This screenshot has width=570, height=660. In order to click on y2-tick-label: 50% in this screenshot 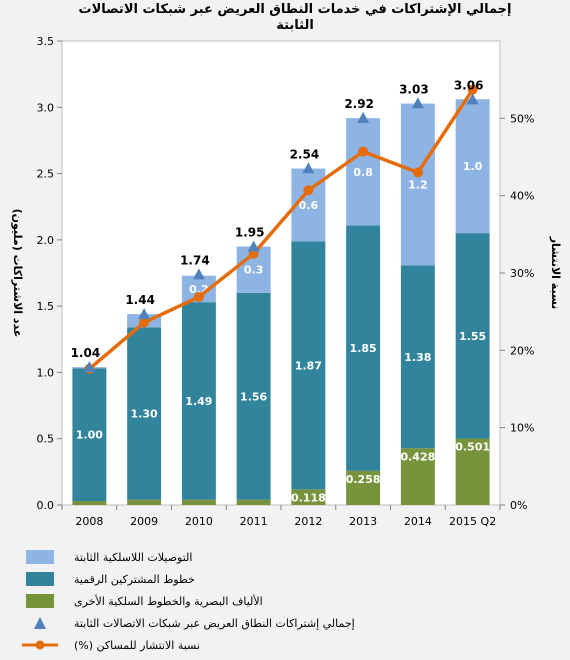, I will do `click(522, 118)`.